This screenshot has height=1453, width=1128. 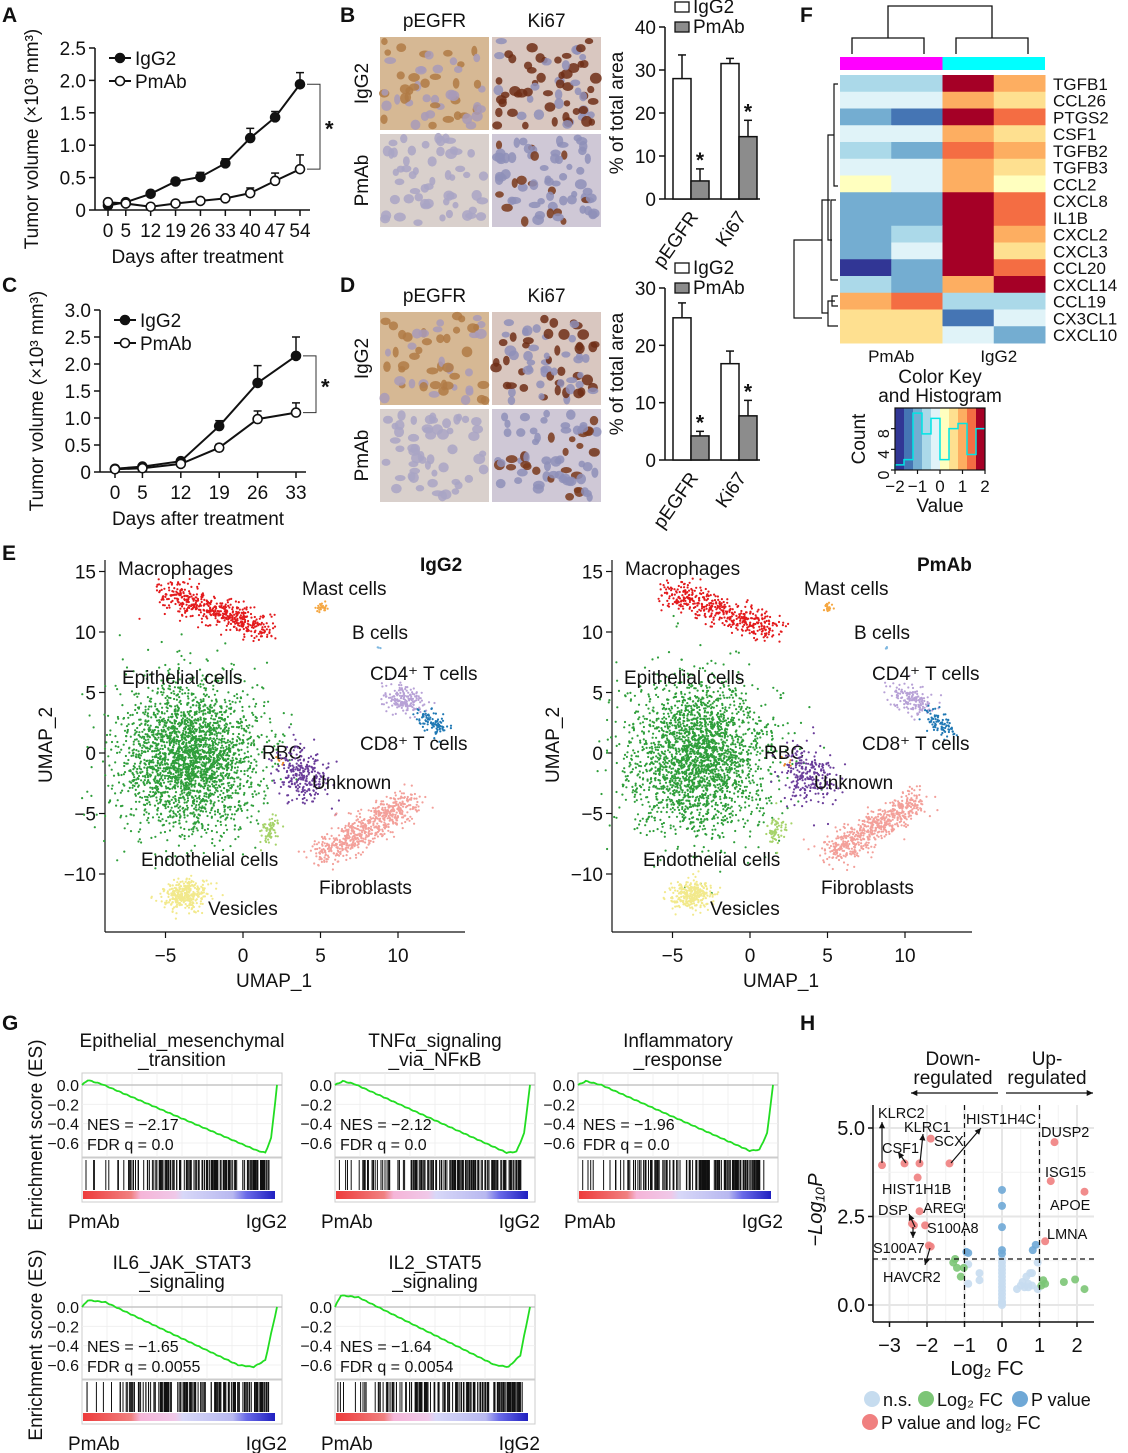 What do you see at coordinates (719, 27) in the screenshot?
I see `legend-label: PmAb` at bounding box center [719, 27].